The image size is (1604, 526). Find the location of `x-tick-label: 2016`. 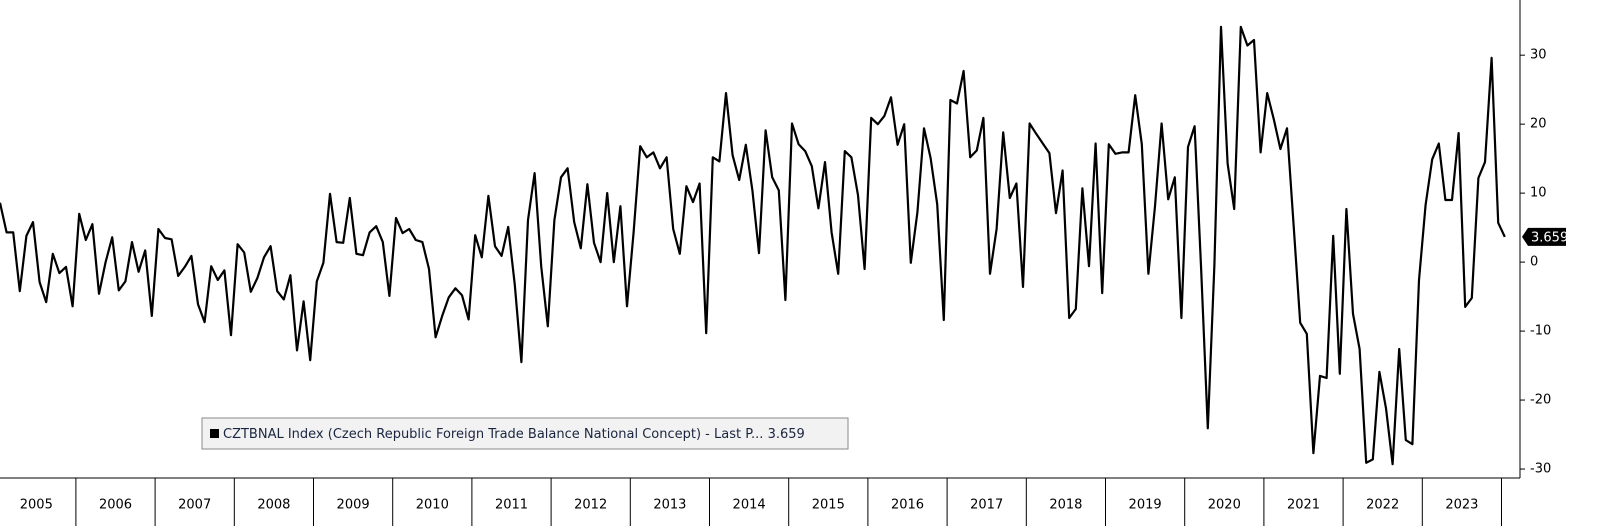

x-tick-label: 2016 is located at coordinates (907, 505).